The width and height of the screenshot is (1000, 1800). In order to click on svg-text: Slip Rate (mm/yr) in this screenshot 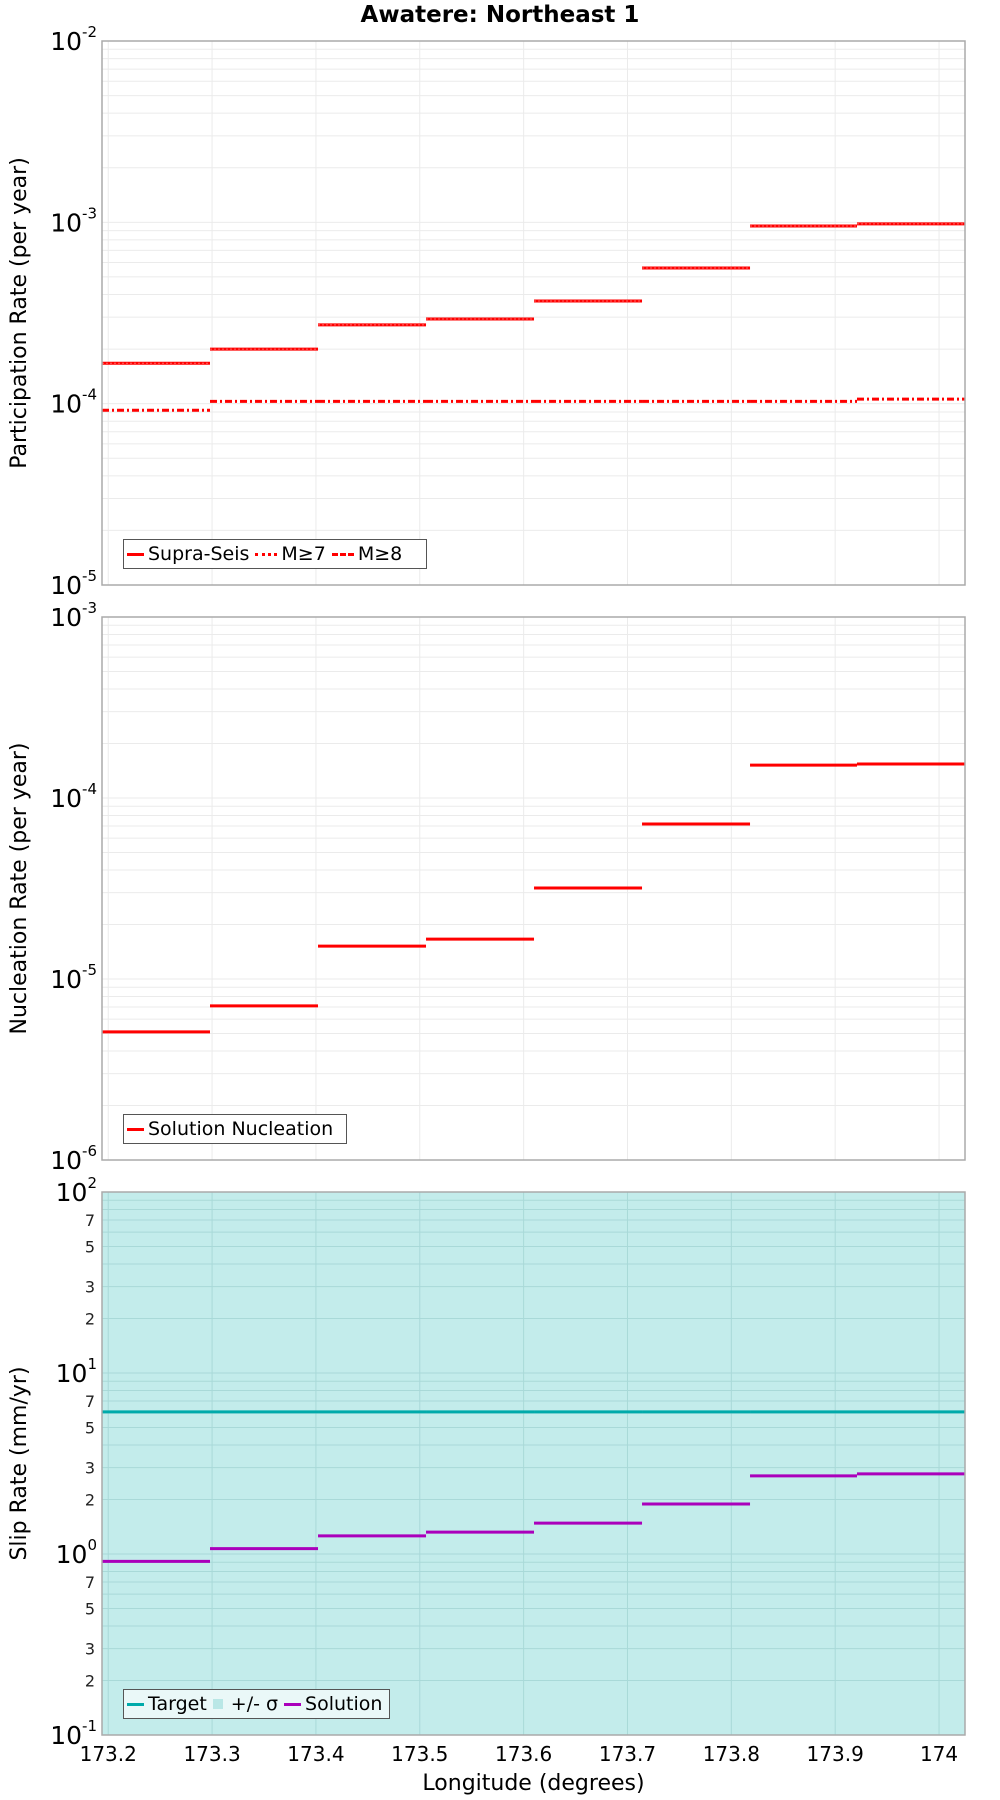, I will do `click(19, 1463)`.